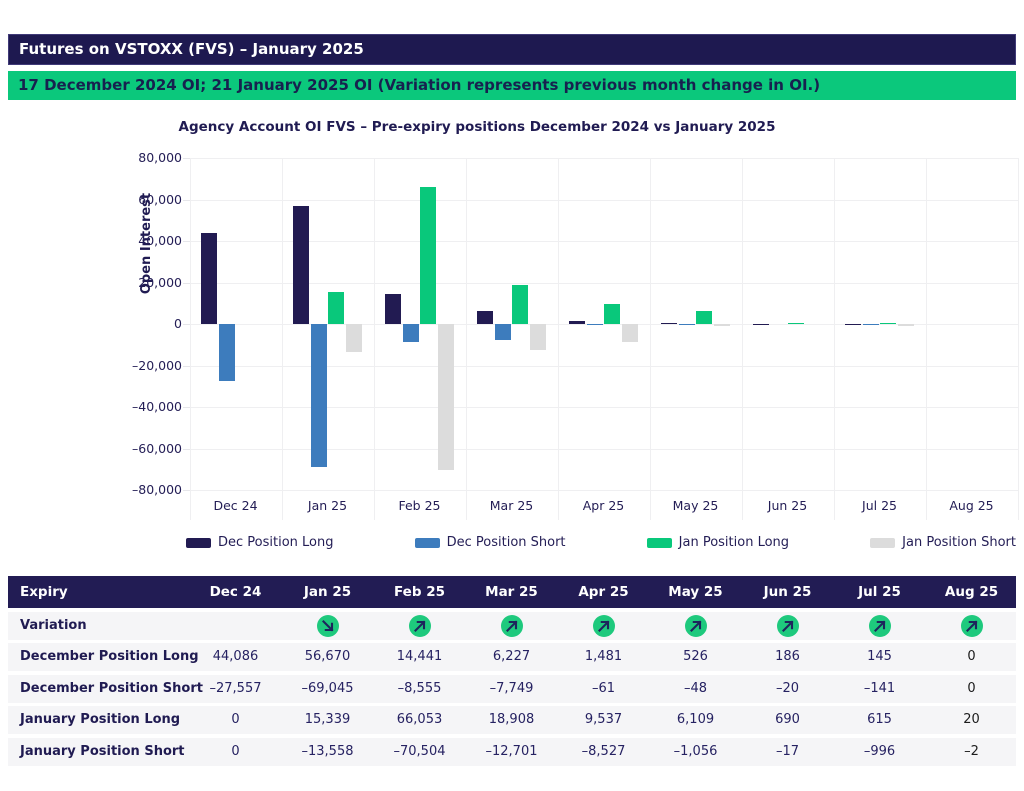  I want to click on table-cell: –1,056, so click(695, 751).